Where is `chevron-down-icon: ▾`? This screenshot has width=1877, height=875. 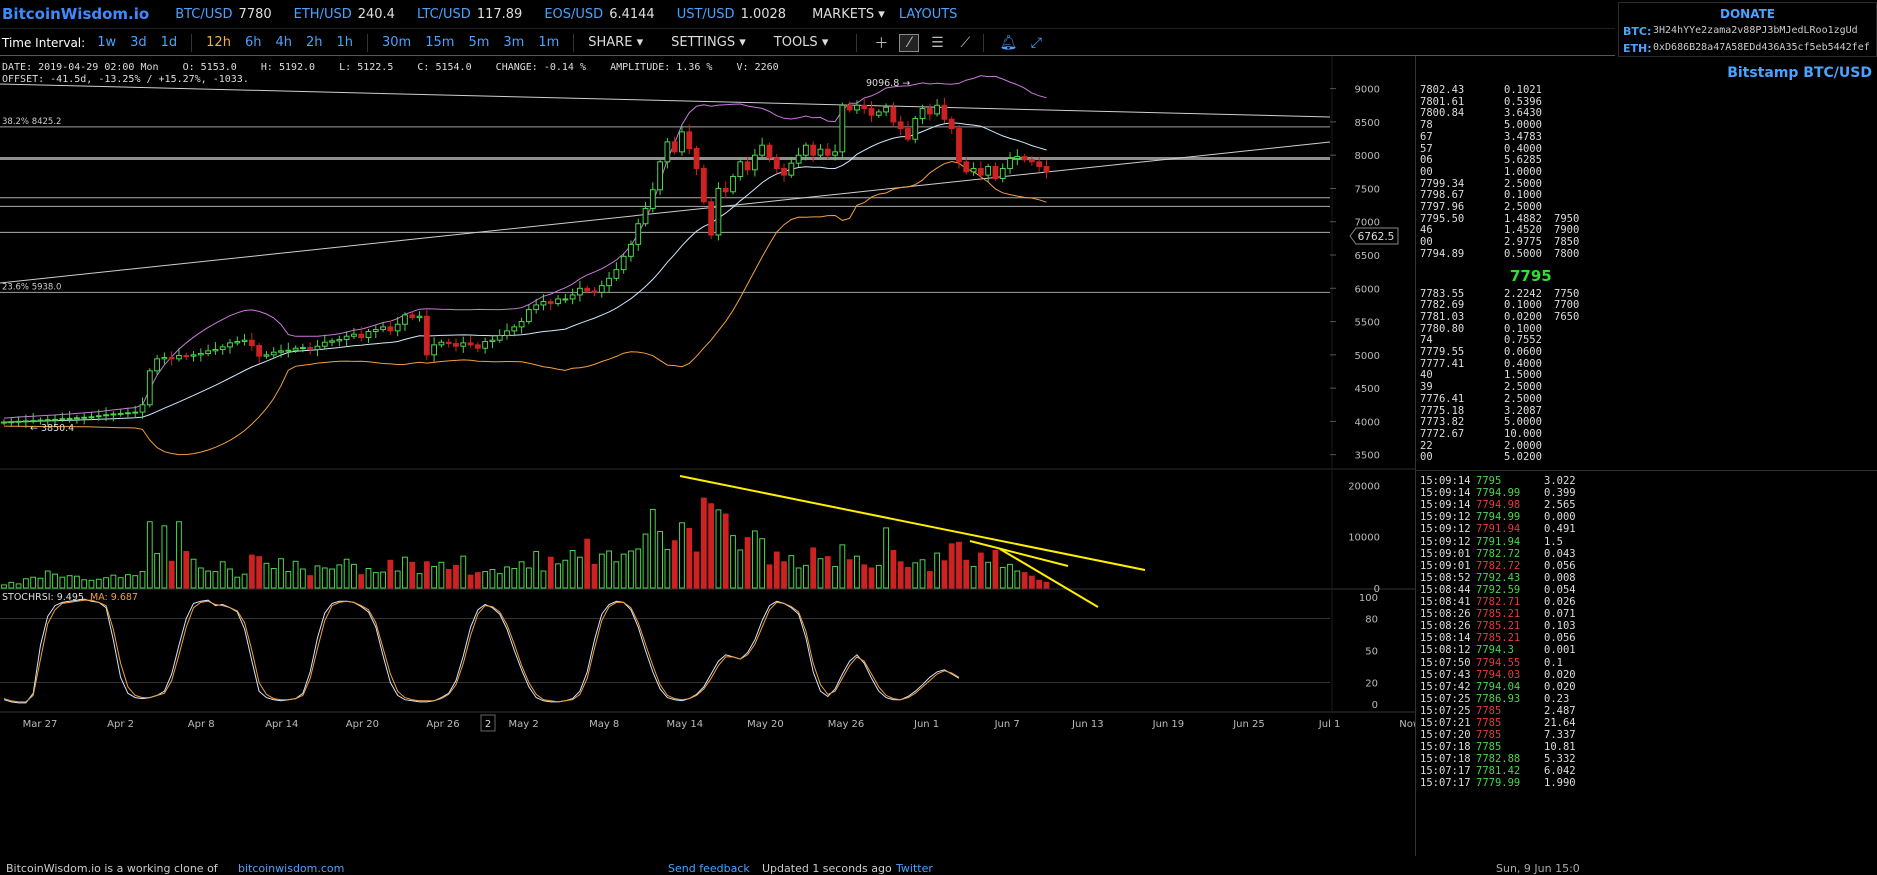 chevron-down-icon: ▾ is located at coordinates (825, 42).